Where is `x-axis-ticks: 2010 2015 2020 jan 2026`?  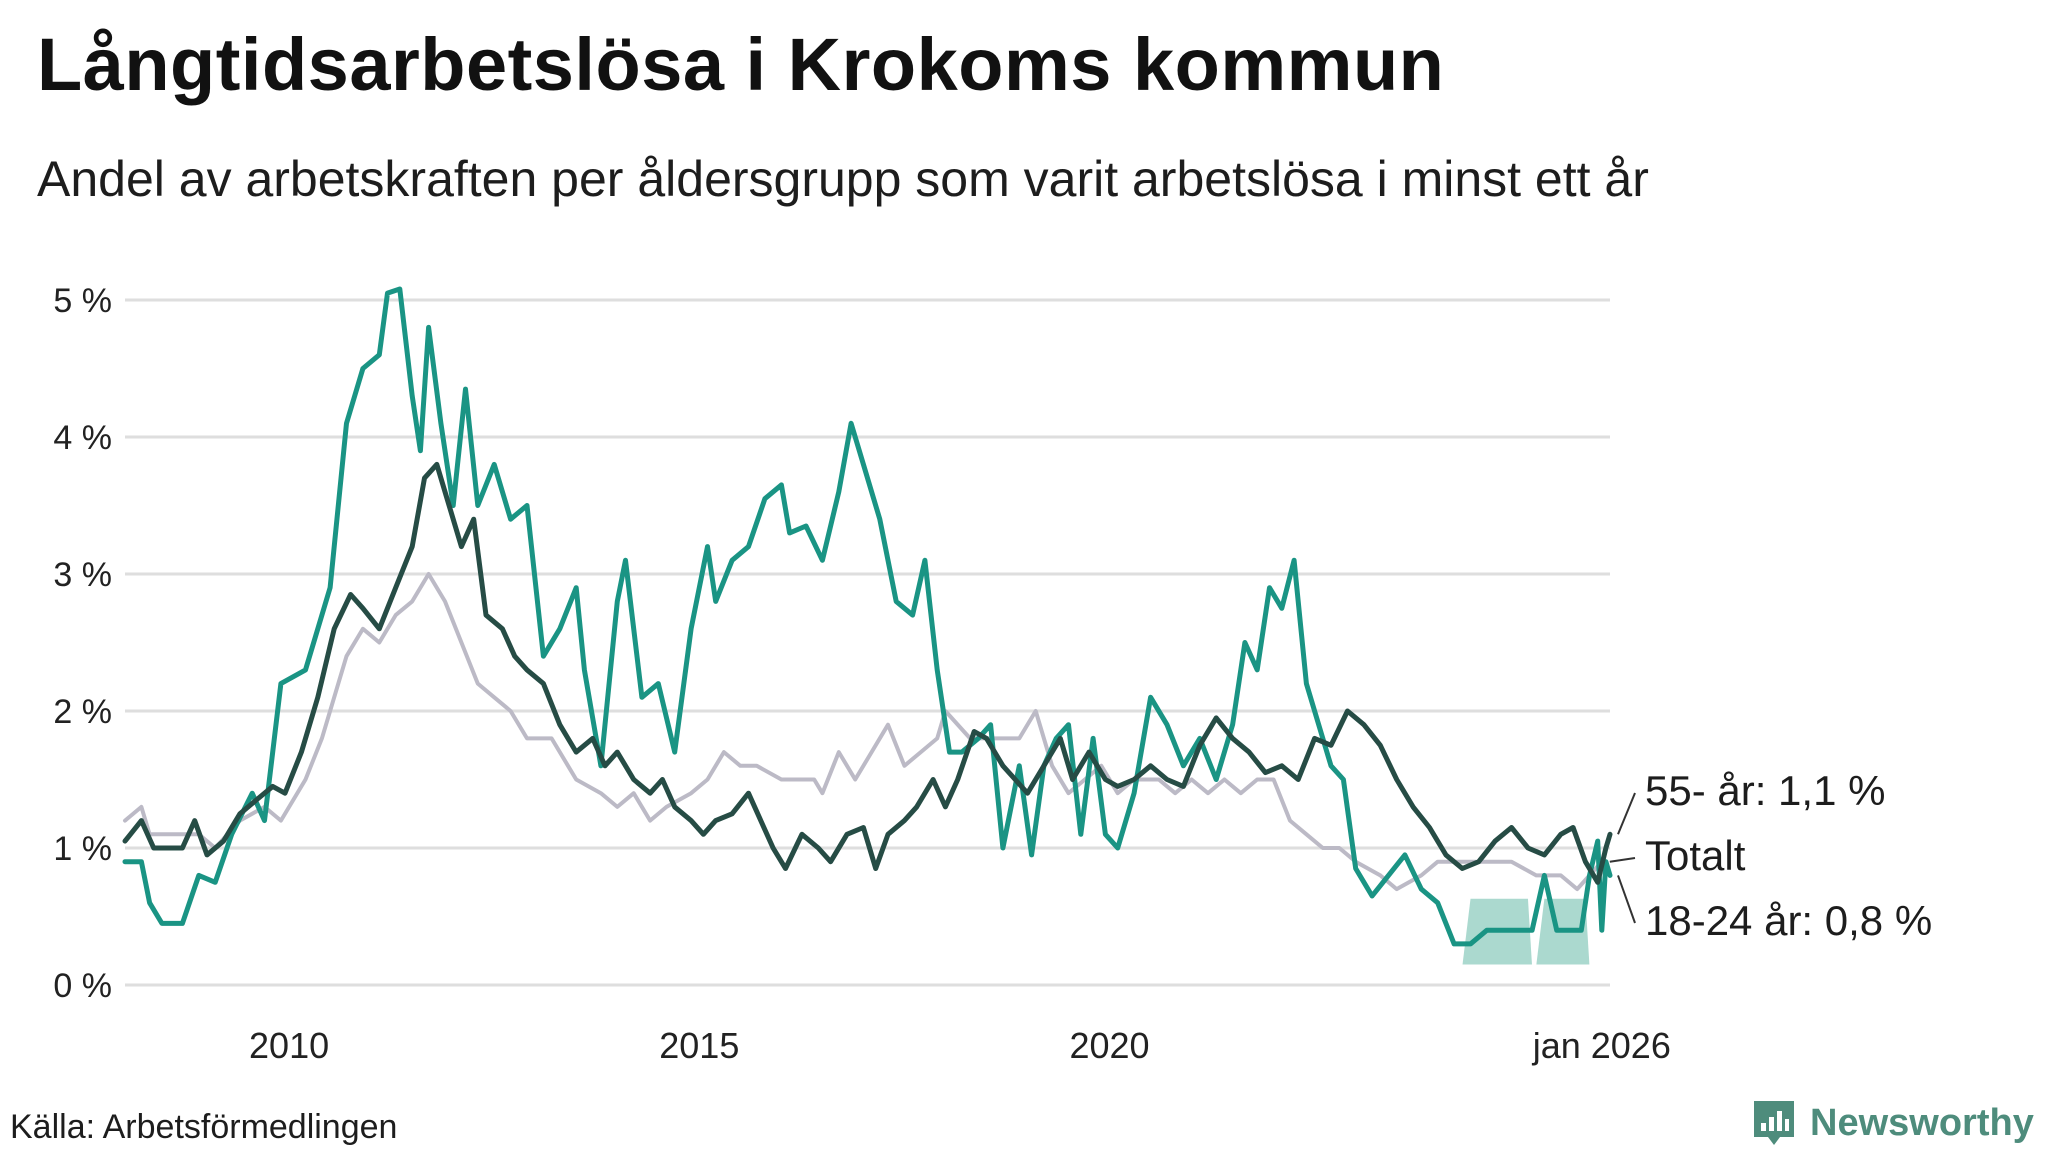 x-axis-ticks: 2010 2015 2020 jan 2026 is located at coordinates (960, 1045).